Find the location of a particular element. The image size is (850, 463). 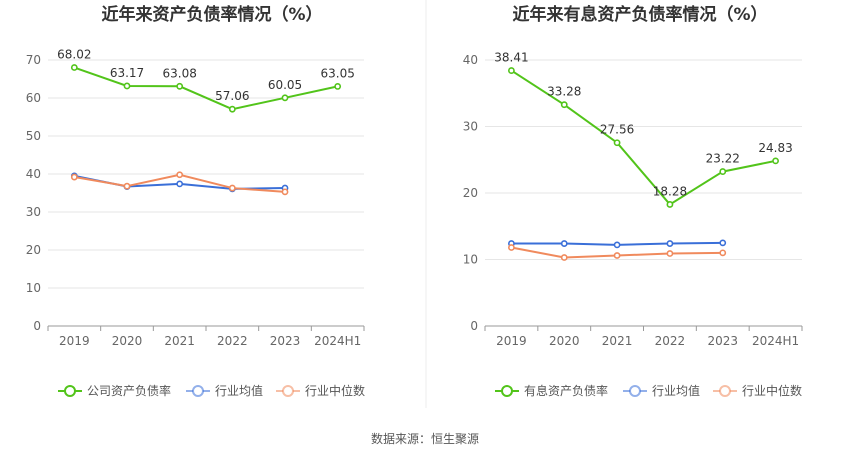

chart-title: 近年来资产负债率情况（%） is located at coordinates (211, 14).